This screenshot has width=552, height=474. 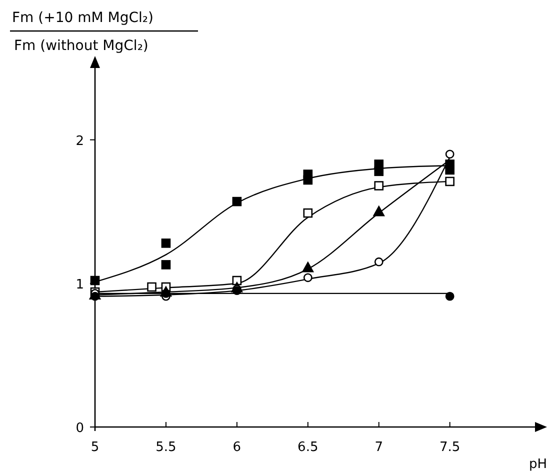 What do you see at coordinates (166, 447) in the screenshot?
I see `x-tick-label: 5.5` at bounding box center [166, 447].